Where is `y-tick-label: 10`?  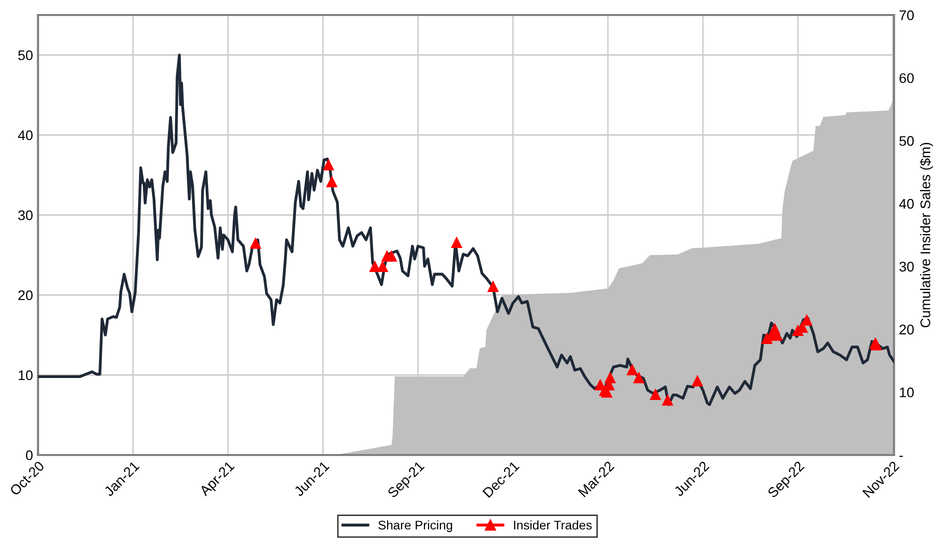
y-tick-label: 10 is located at coordinates (25, 375).